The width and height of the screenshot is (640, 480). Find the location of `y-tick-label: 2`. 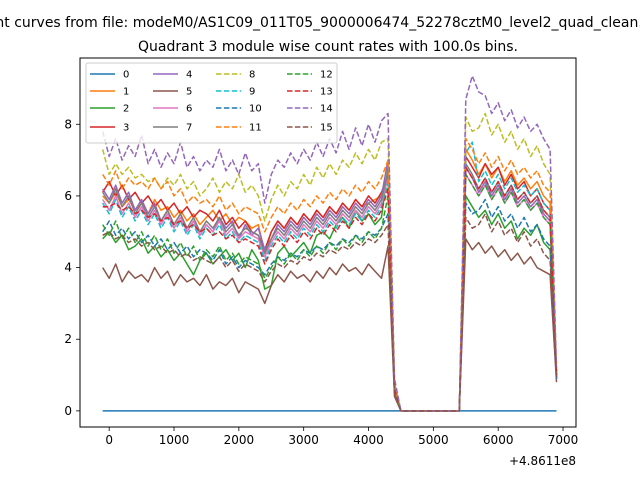

y-tick-label: 2 is located at coordinates (68, 339).